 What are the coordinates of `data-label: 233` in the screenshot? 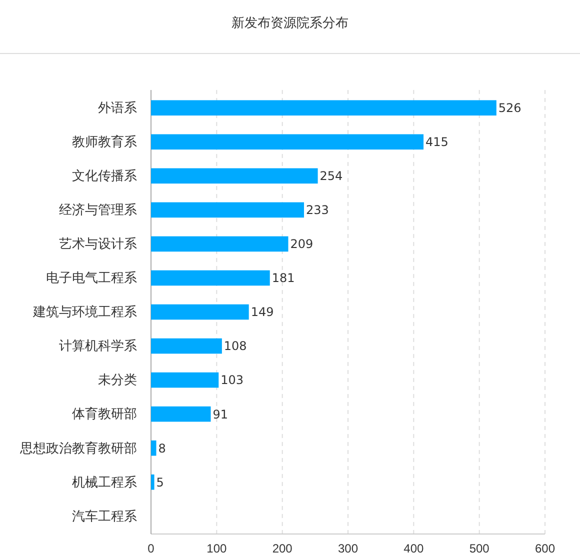 It's located at (317, 210).